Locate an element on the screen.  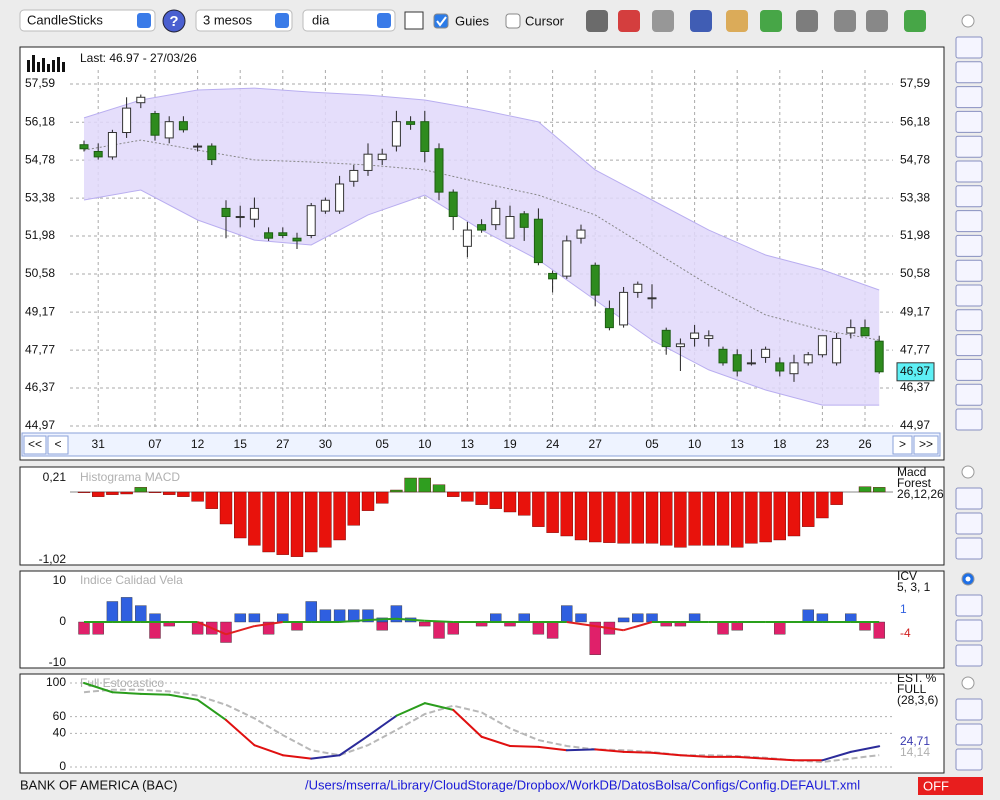
help-button is located at coordinates (174, 21).